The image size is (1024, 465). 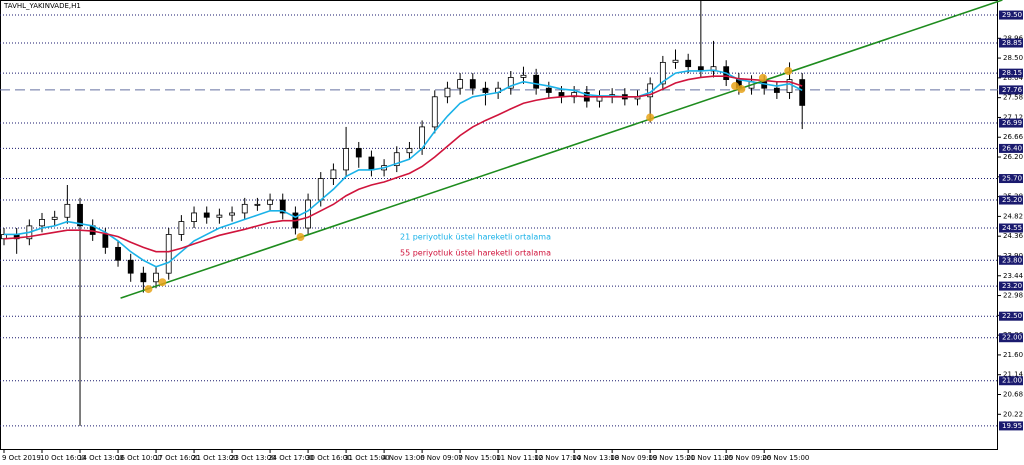 What do you see at coordinates (1013, 395) in the screenshot?
I see `y-tick-label: 20.68` at bounding box center [1013, 395].